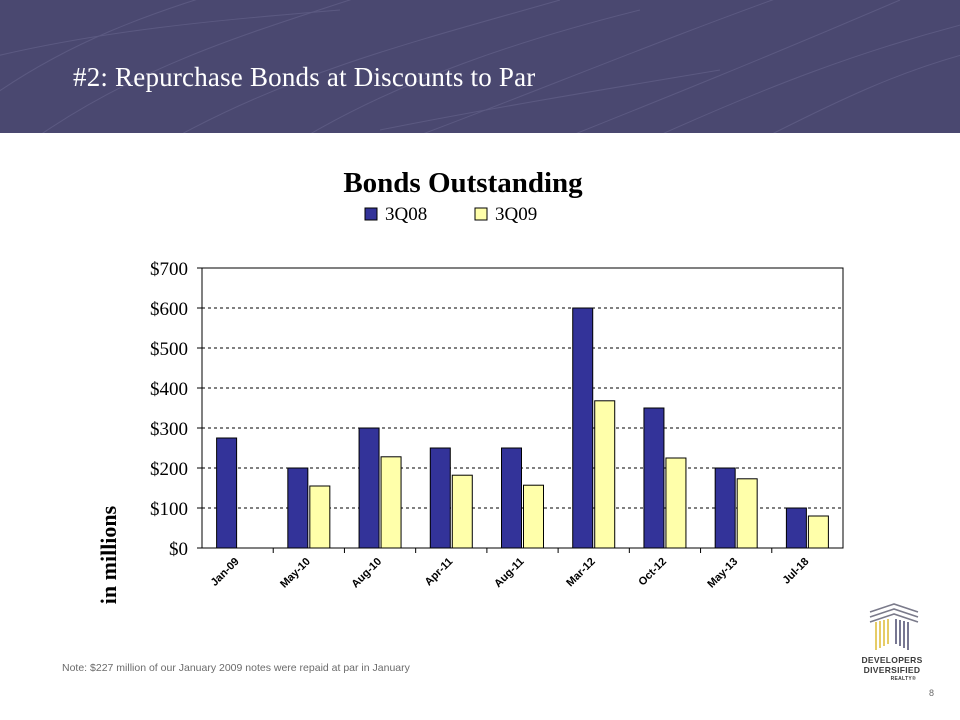  What do you see at coordinates (892, 660) in the screenshot?
I see `logo-line-1: DEVELOPERS` at bounding box center [892, 660].